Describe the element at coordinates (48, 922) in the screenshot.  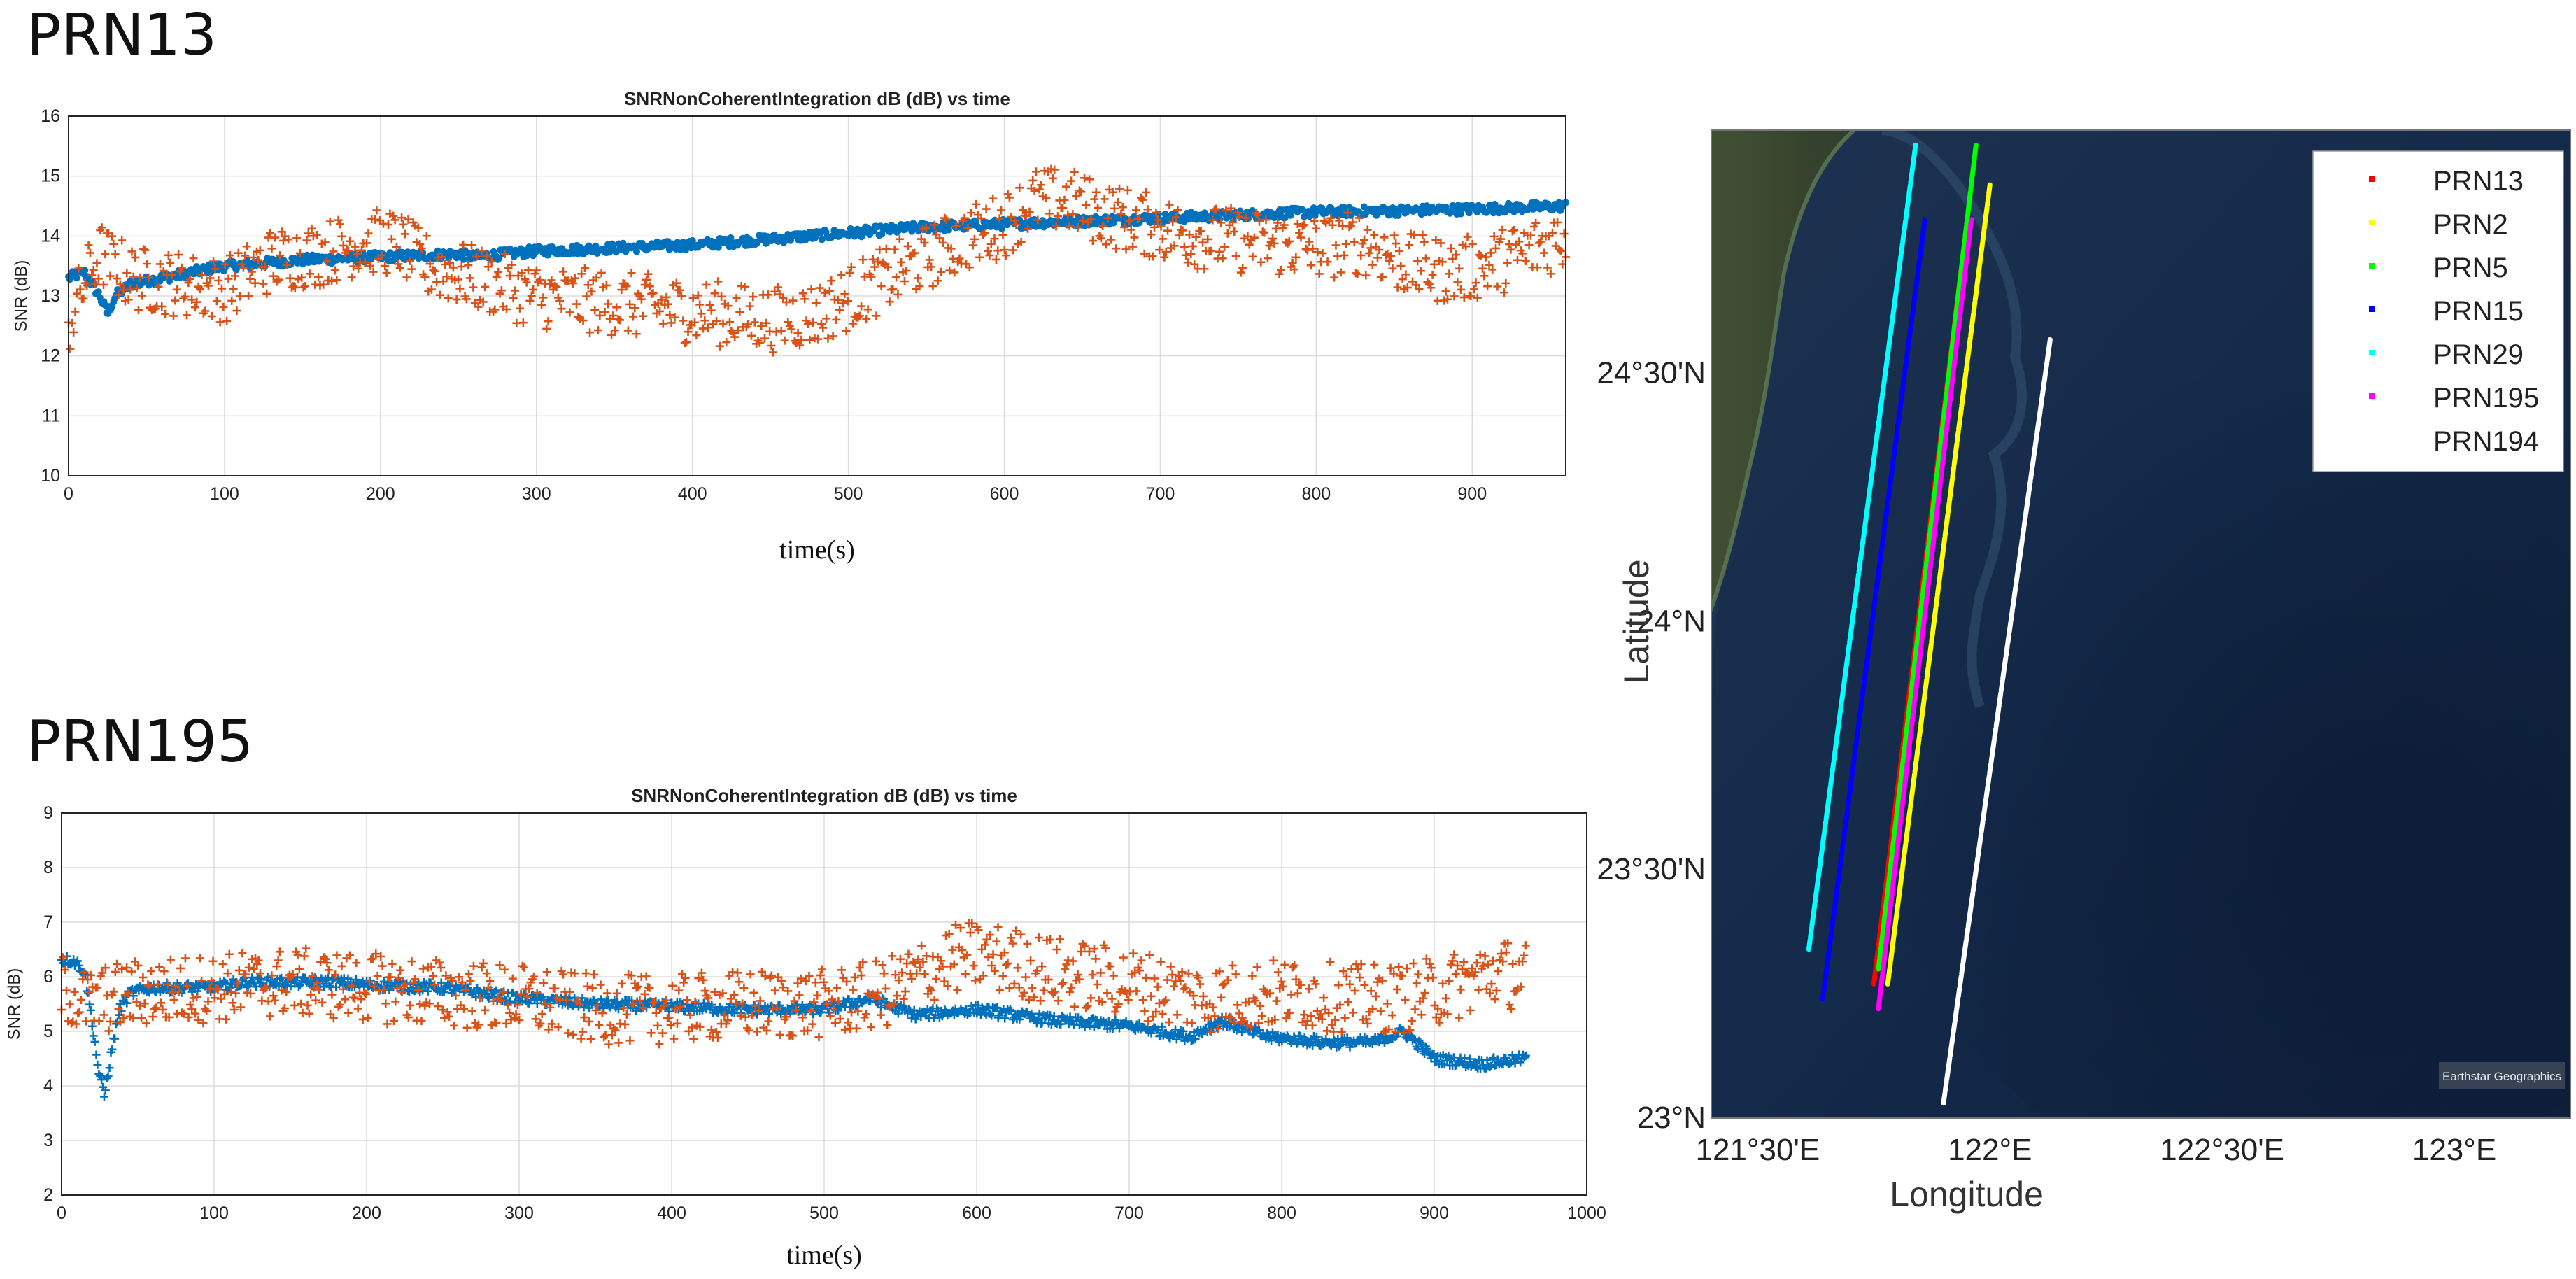
I see `y-tick-label: 7` at that location.